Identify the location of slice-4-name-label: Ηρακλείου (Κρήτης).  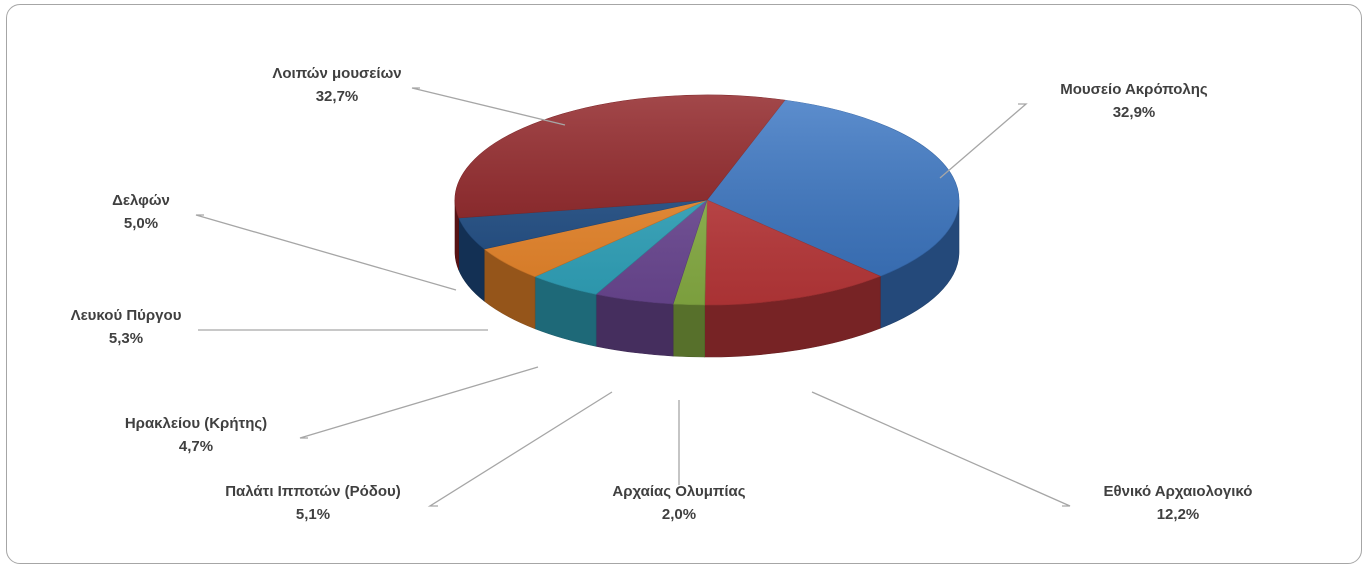
(196, 423).